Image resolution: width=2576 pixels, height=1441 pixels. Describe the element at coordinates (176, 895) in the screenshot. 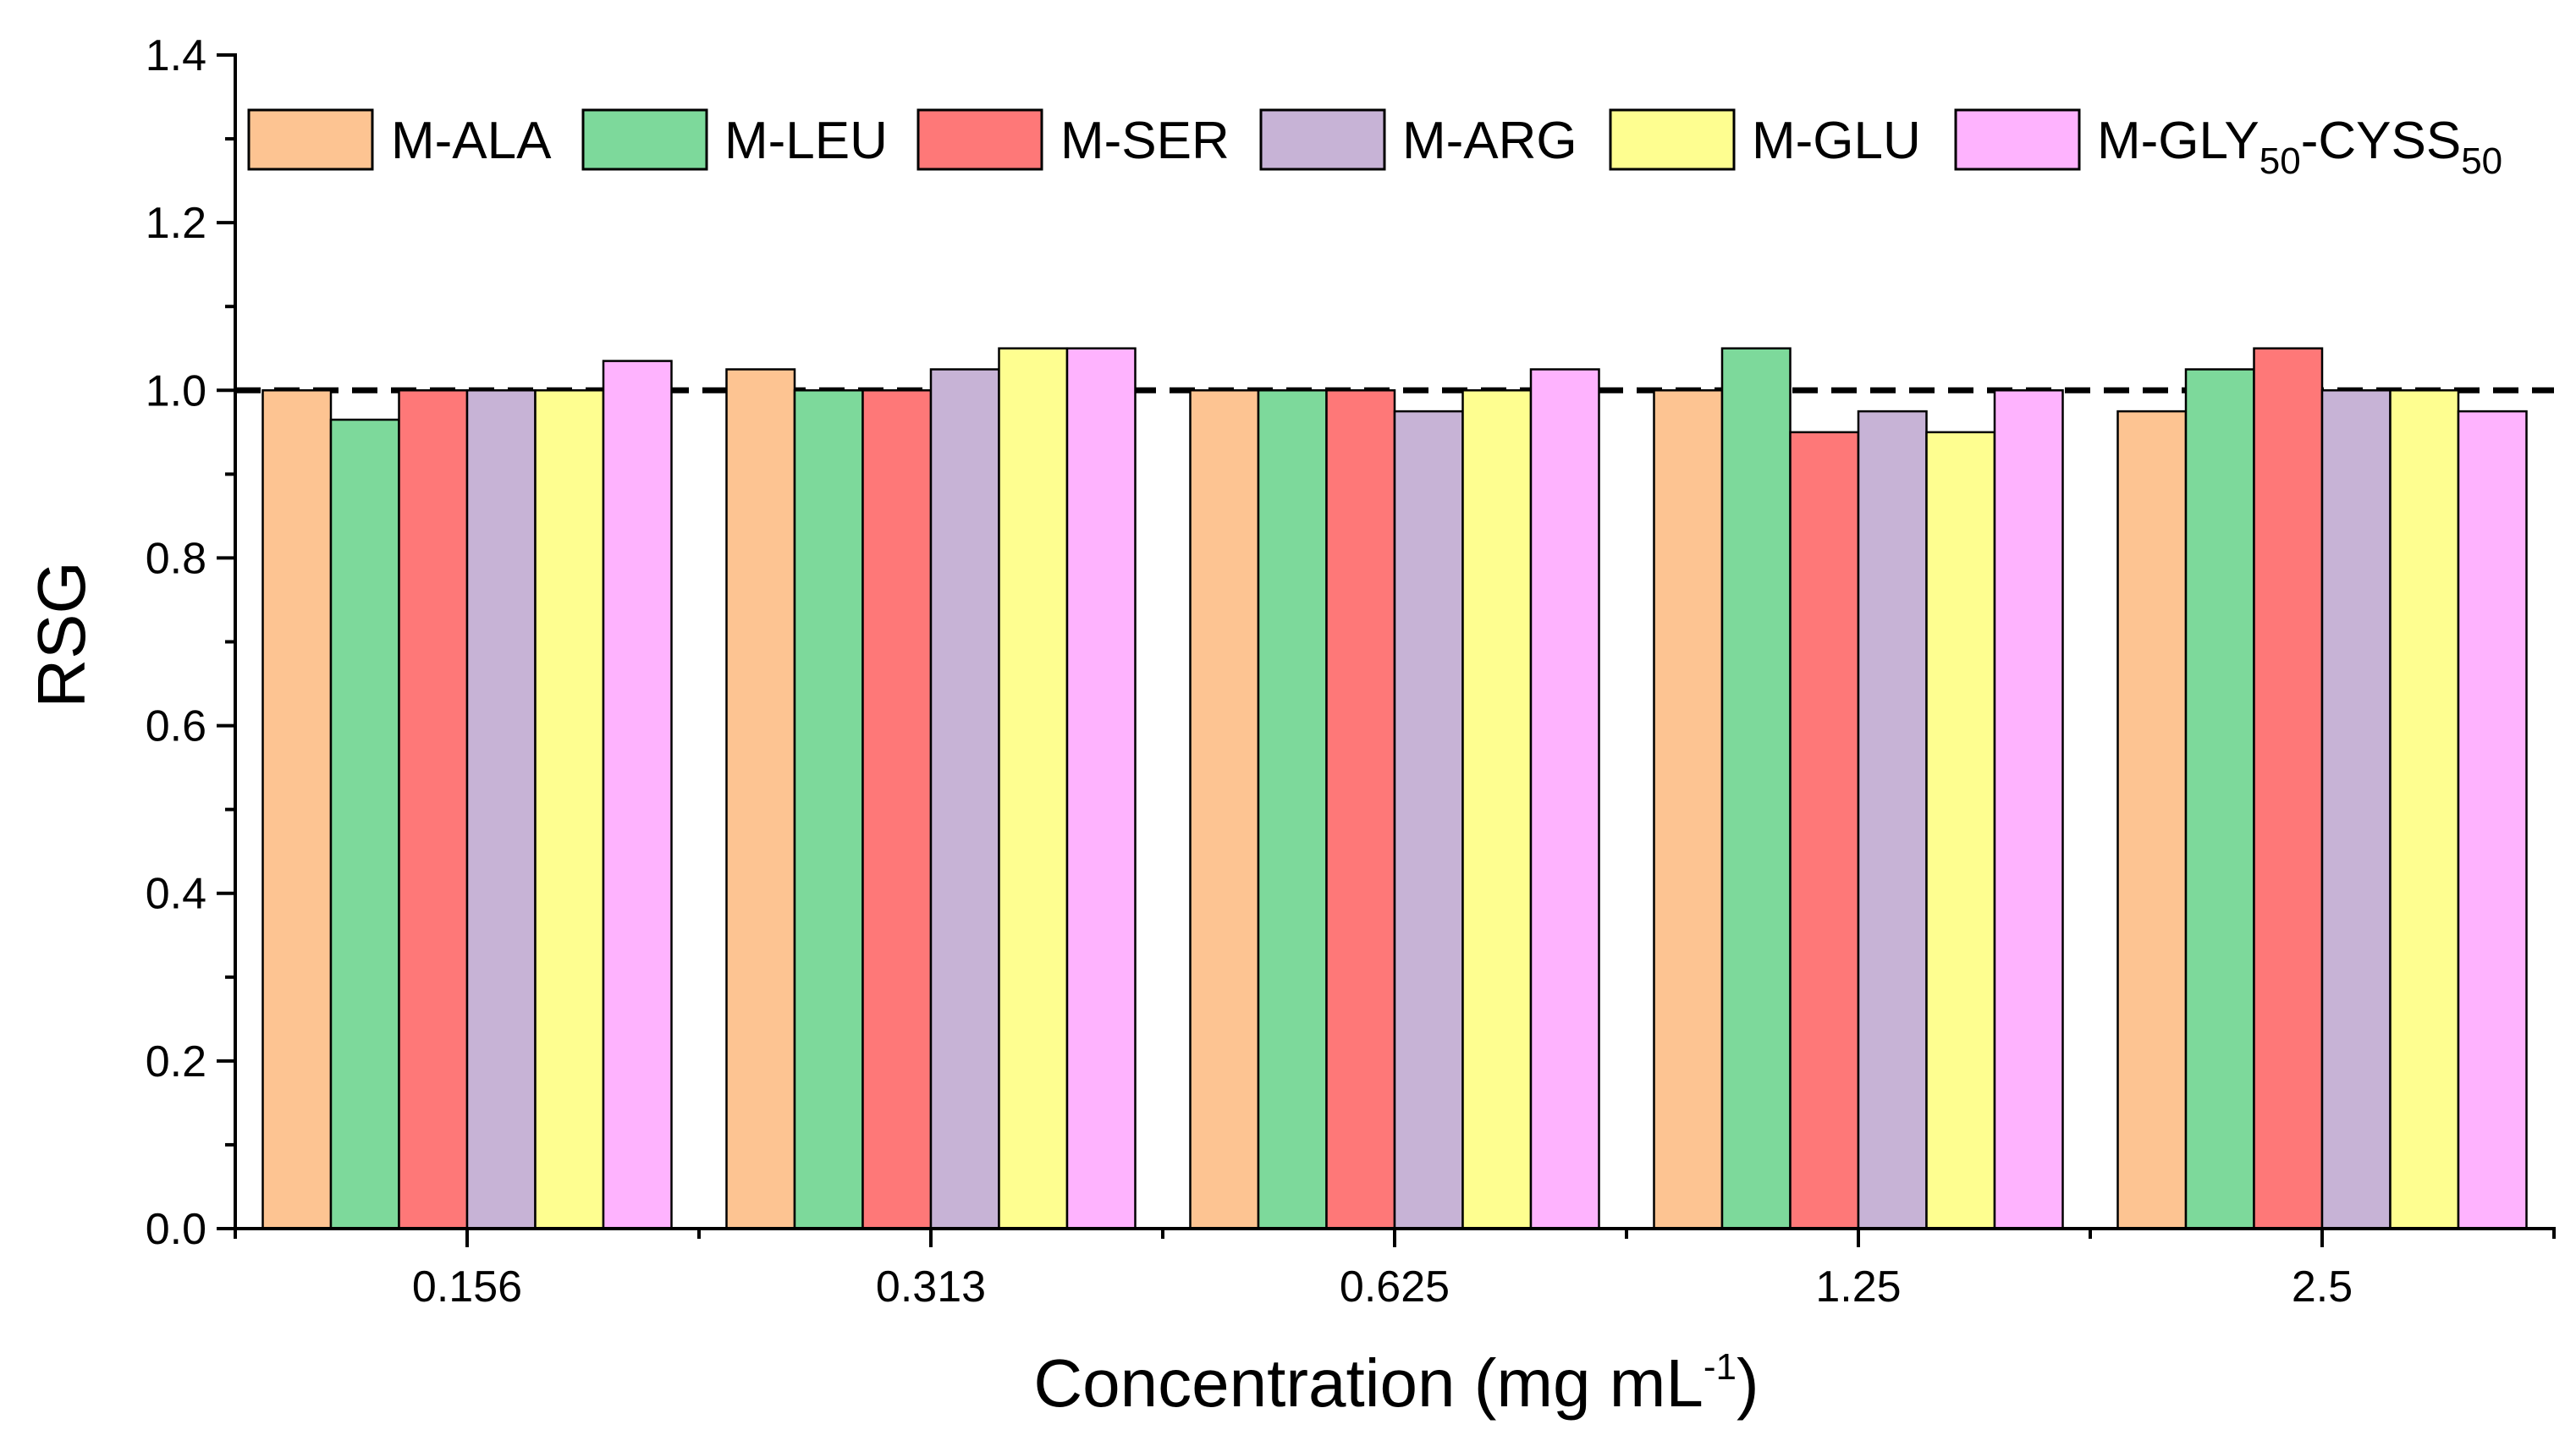

I see `y-tick-label: 0.4` at that location.